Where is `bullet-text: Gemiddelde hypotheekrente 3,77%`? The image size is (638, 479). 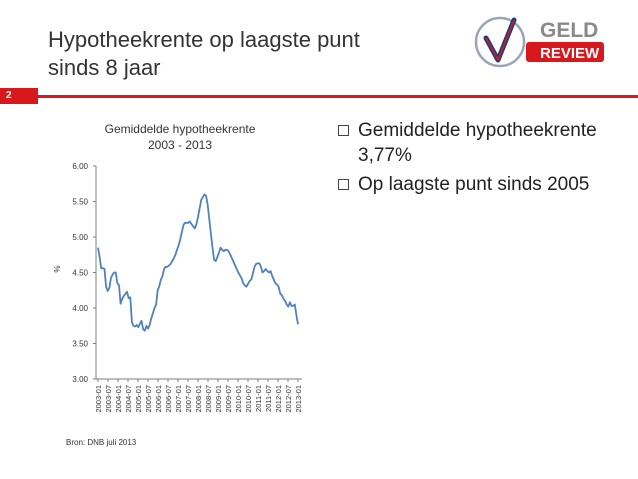 bullet-text: Gemiddelde hypotheekrente 3,77% is located at coordinates (477, 143).